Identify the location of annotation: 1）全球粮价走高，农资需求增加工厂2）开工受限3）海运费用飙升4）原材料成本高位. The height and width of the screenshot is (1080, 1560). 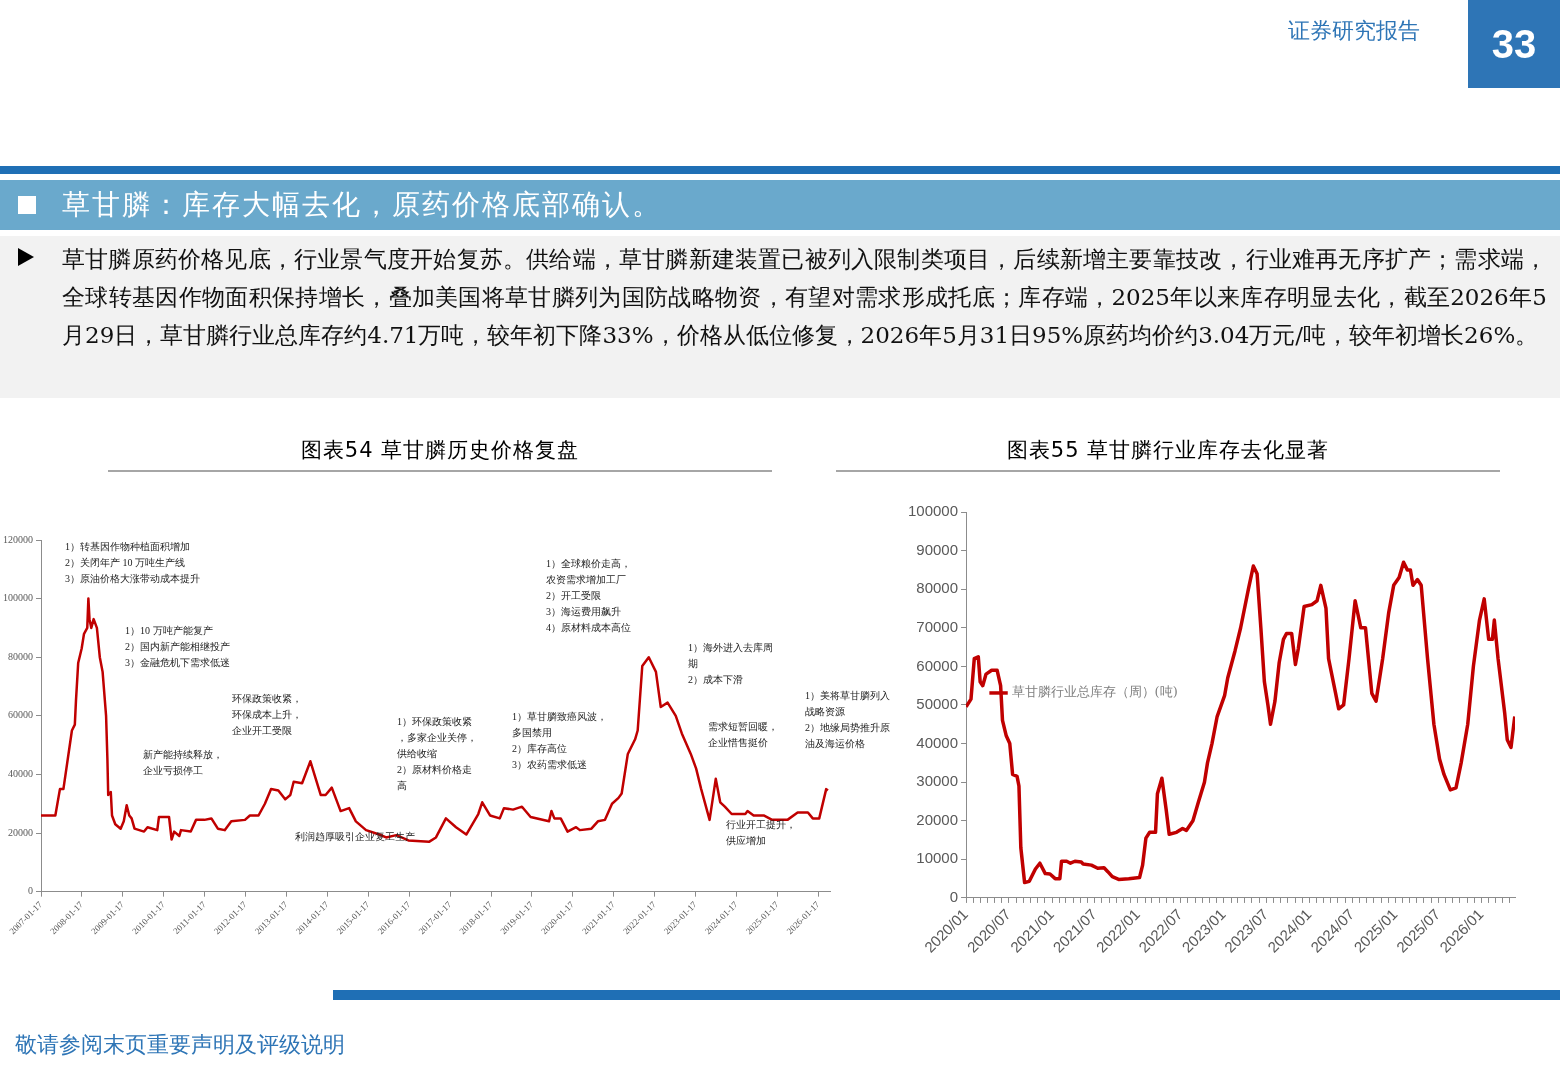
(588, 595).